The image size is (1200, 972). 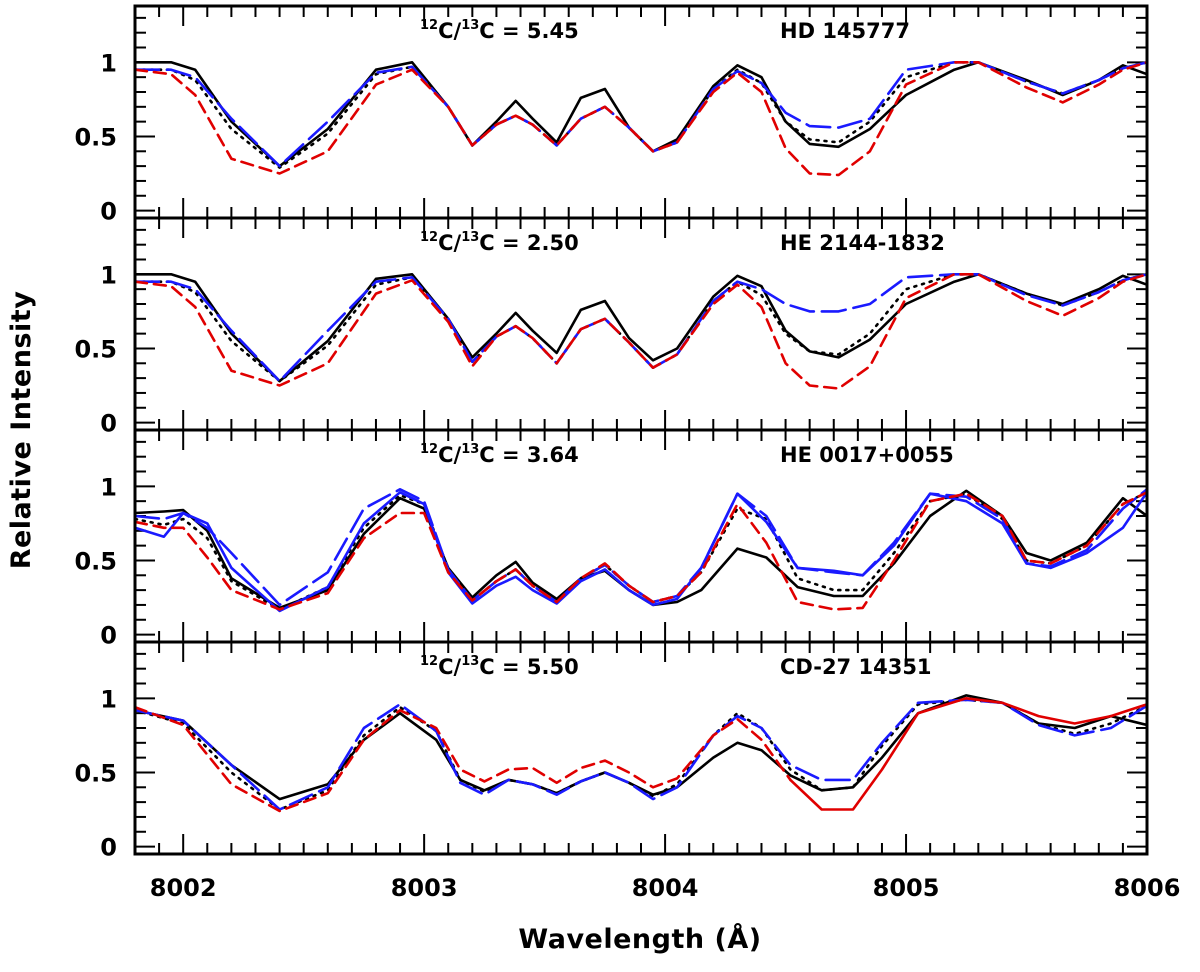 What do you see at coordinates (867, 455) in the screenshot?
I see `star-name-label: HE 0017+0055` at bounding box center [867, 455].